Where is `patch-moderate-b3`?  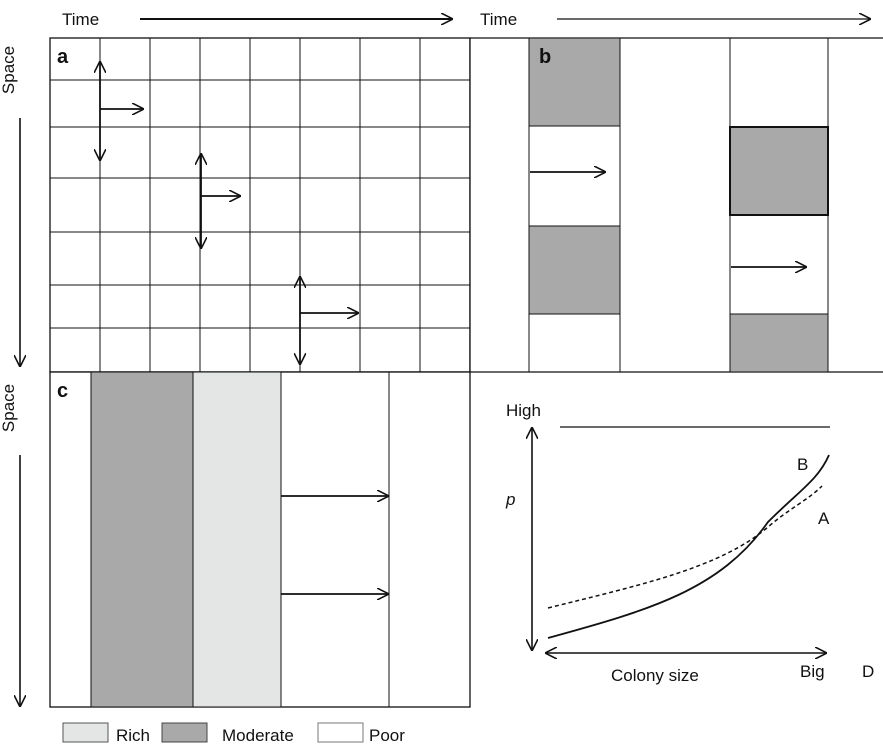
patch-moderate-b3 is located at coordinates (779, 171).